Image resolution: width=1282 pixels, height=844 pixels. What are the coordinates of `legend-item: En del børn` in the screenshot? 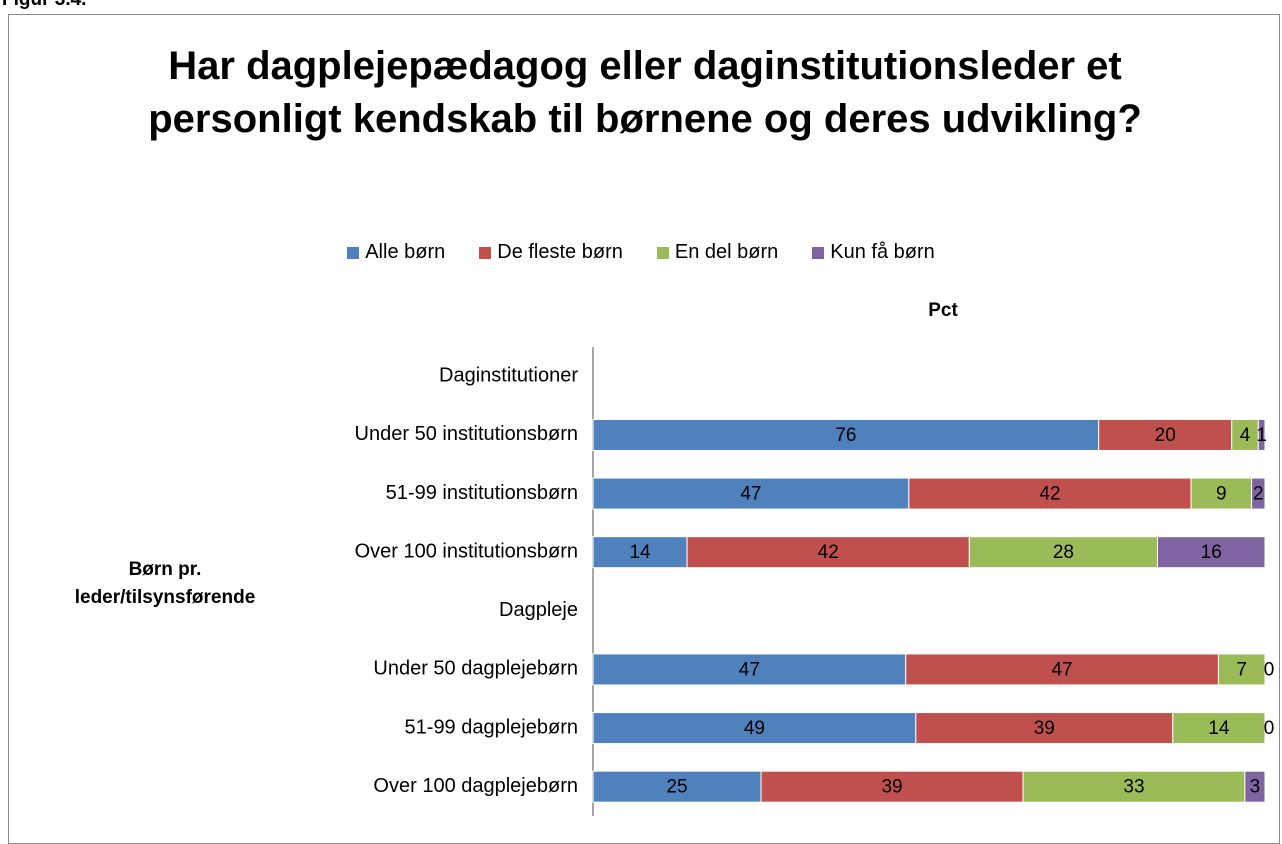 It's located at (717, 252).